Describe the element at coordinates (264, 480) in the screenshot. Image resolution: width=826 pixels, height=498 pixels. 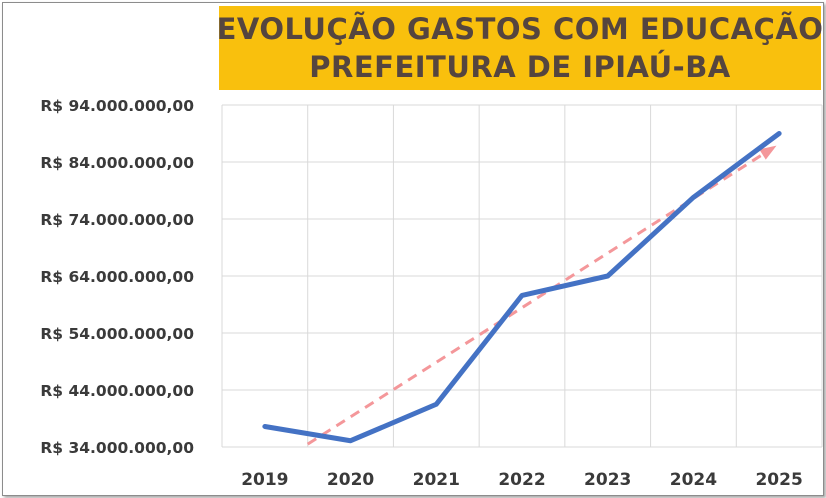
I see `x-tick-label: 2019` at that location.